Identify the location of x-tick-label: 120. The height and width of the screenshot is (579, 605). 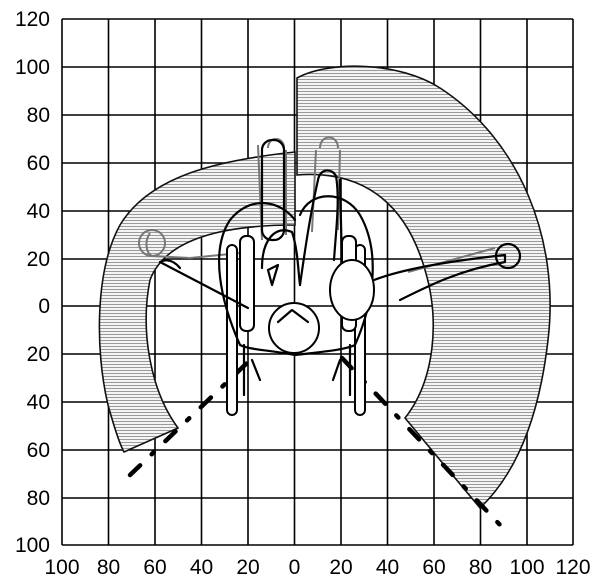
(572, 567).